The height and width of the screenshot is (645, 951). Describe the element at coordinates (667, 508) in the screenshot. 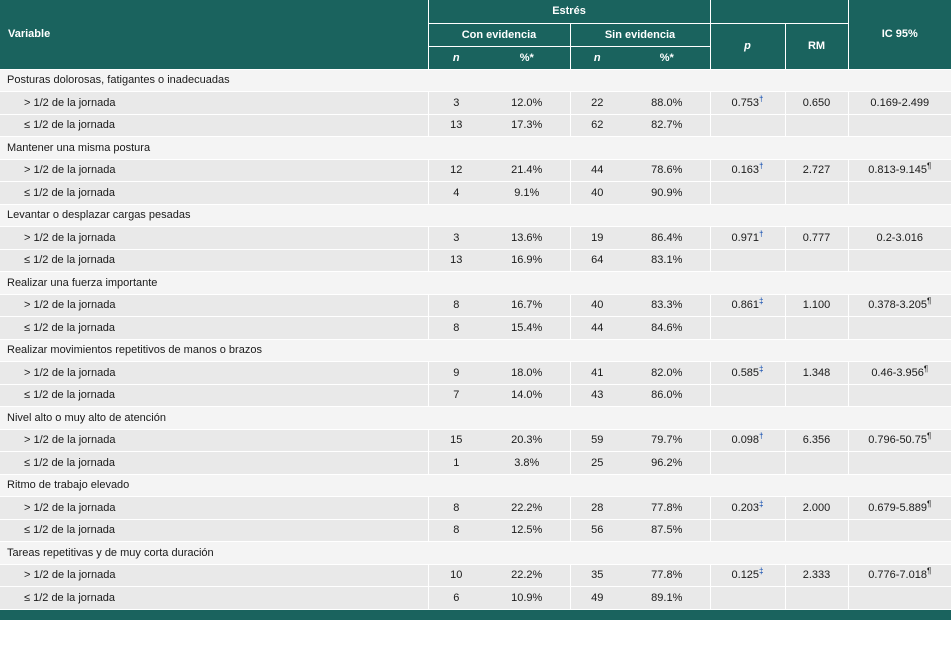

I see `cell-pct-sin-evidencia: 77.8%` at that location.